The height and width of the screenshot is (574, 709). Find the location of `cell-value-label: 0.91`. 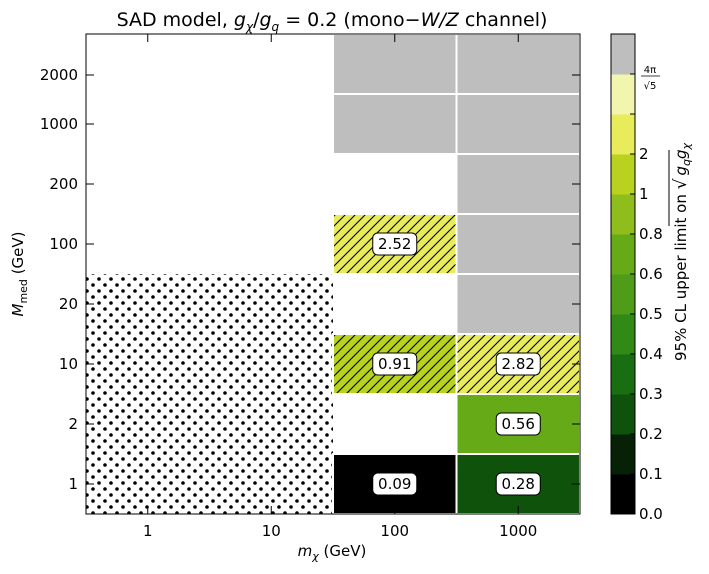

cell-value-label: 0.91 is located at coordinates (395, 364).